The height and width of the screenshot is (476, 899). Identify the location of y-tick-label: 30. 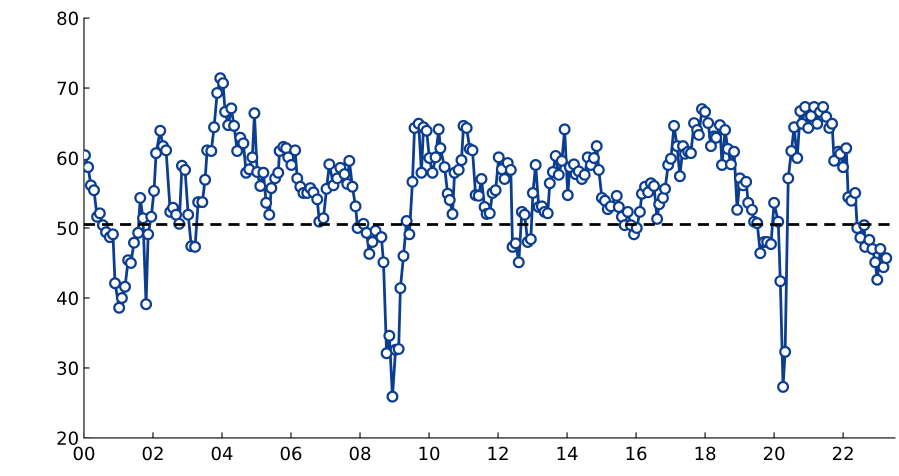
(68, 368).